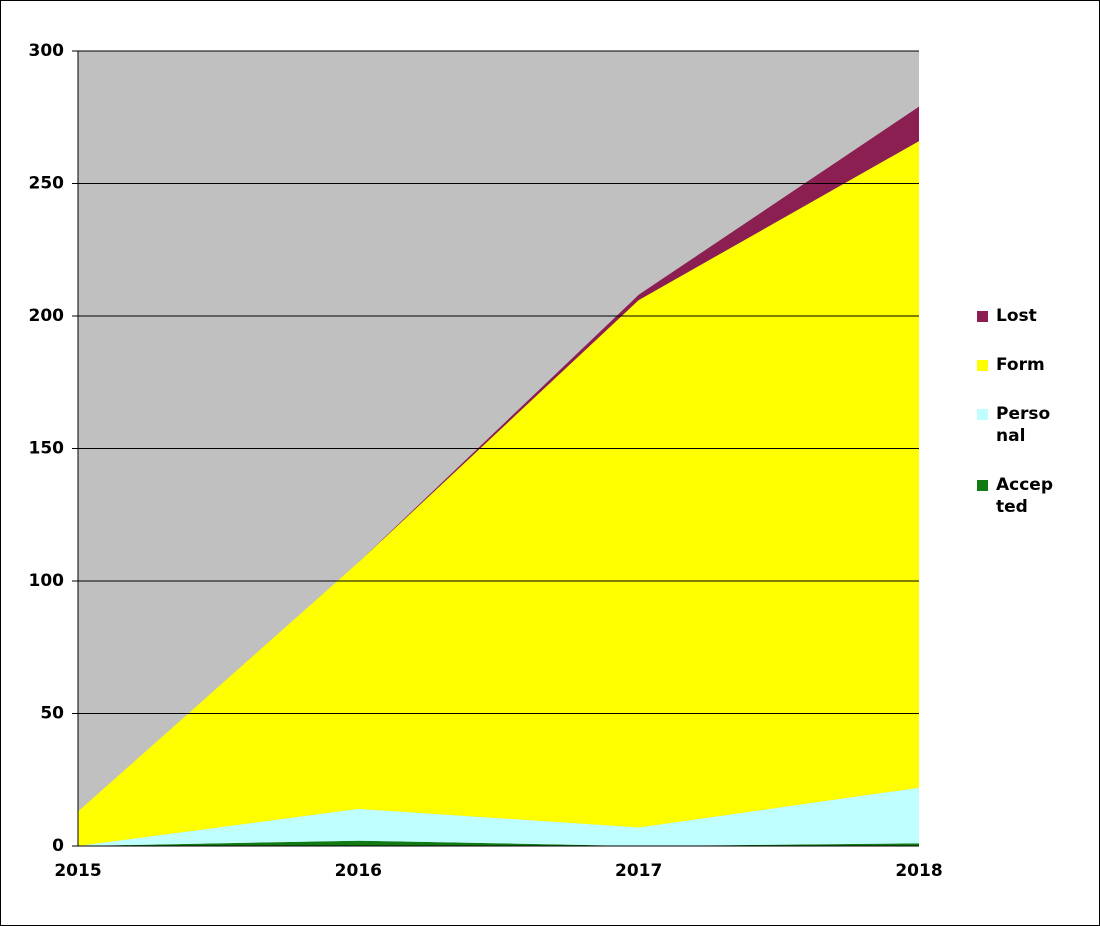 This screenshot has width=1100, height=926. Describe the element at coordinates (52, 714) in the screenshot. I see `y-tick-label: 50` at that location.